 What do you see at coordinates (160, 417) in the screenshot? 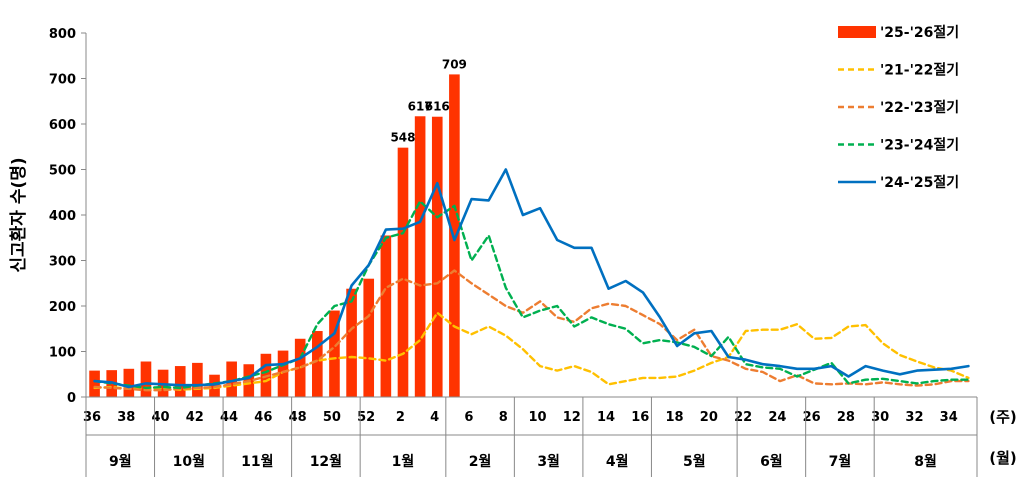
I see `x-tick-label: 40` at bounding box center [160, 417].